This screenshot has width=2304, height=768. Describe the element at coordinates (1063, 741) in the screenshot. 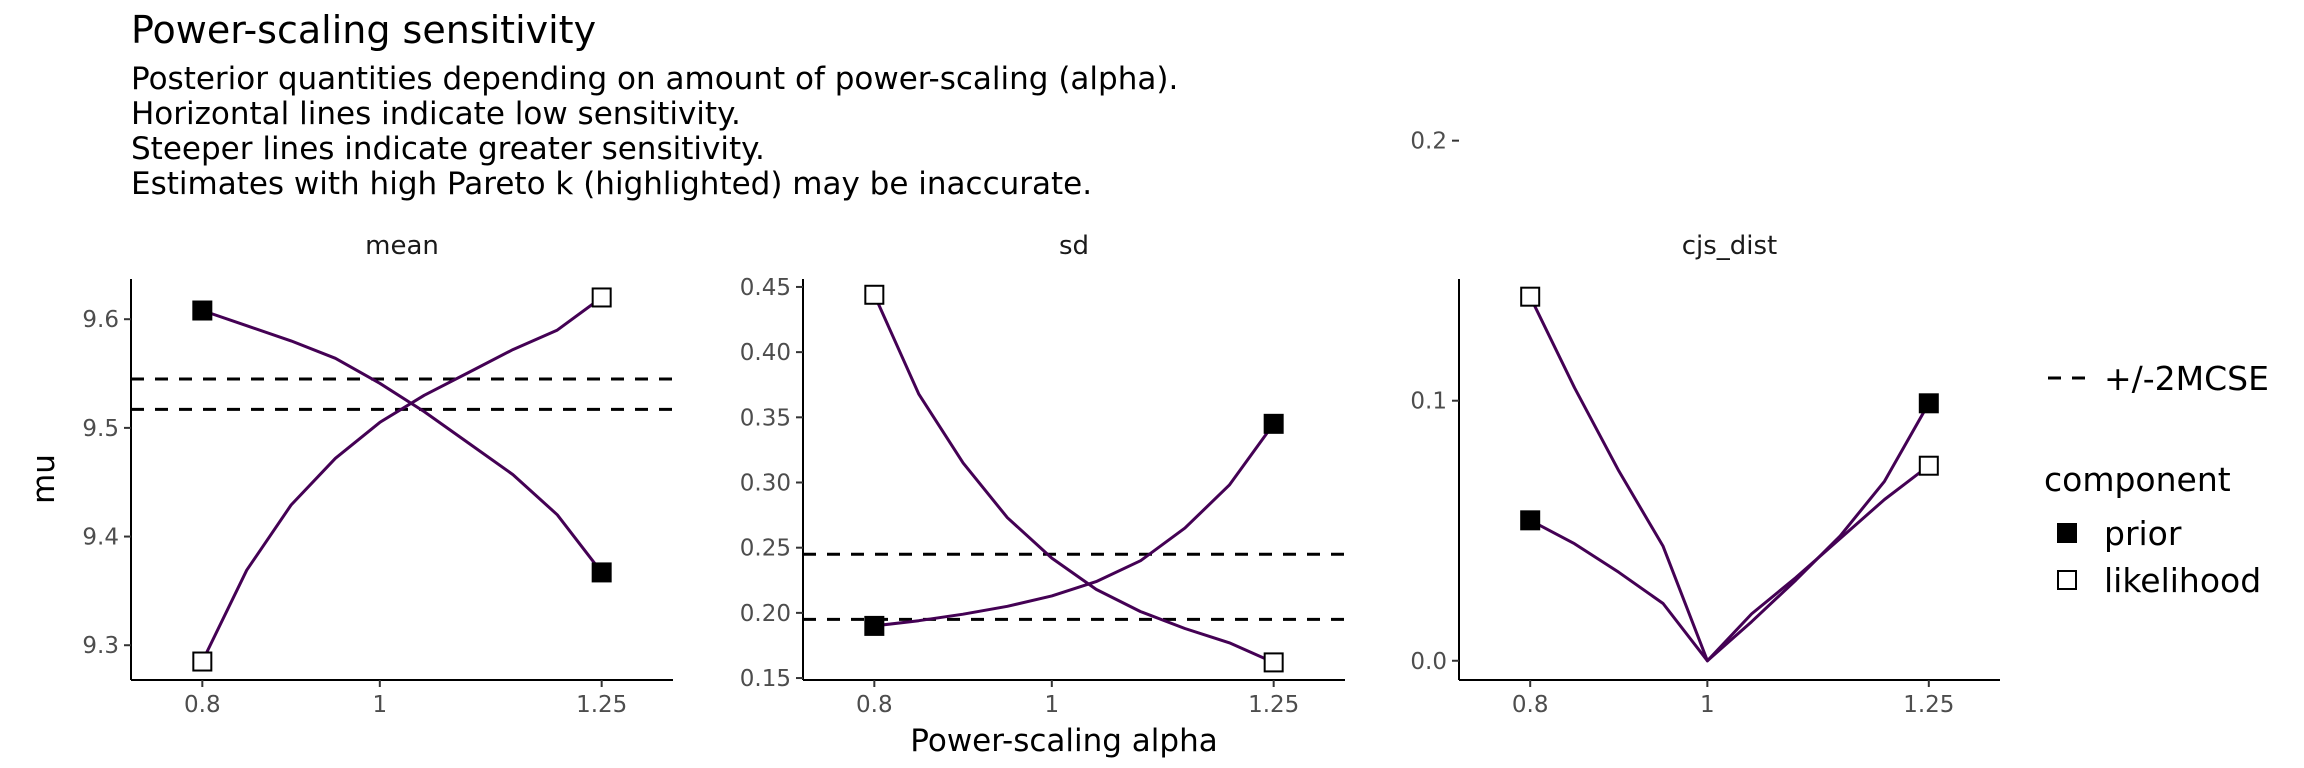

I see `x-axis-label: Power-scaling alpha` at that location.